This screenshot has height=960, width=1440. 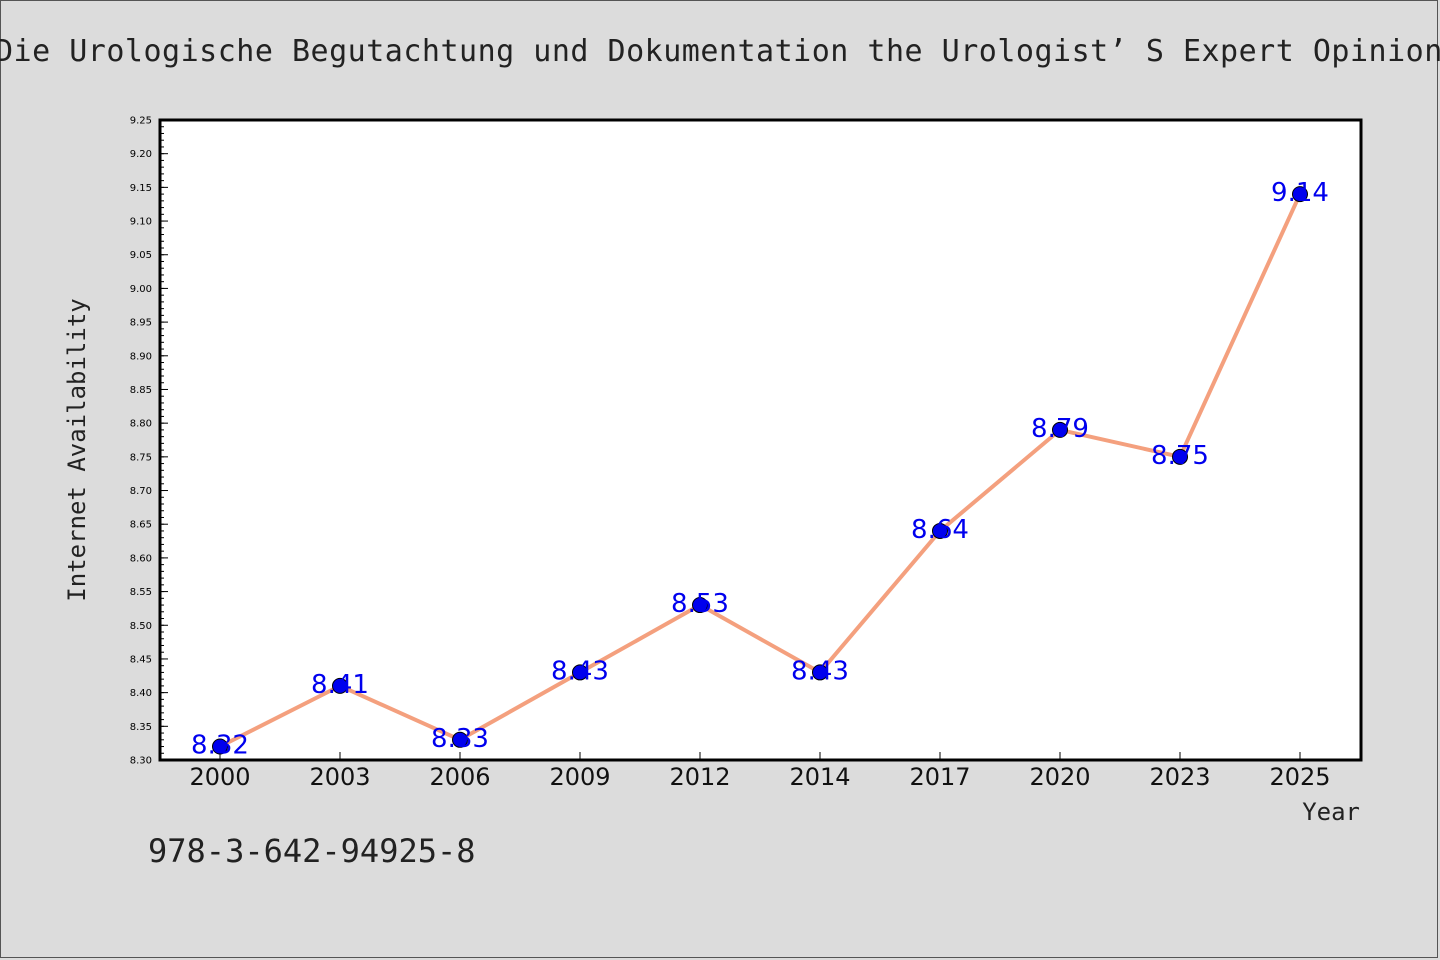 I want to click on y-tick-label: 8.50, so click(x=141, y=626).